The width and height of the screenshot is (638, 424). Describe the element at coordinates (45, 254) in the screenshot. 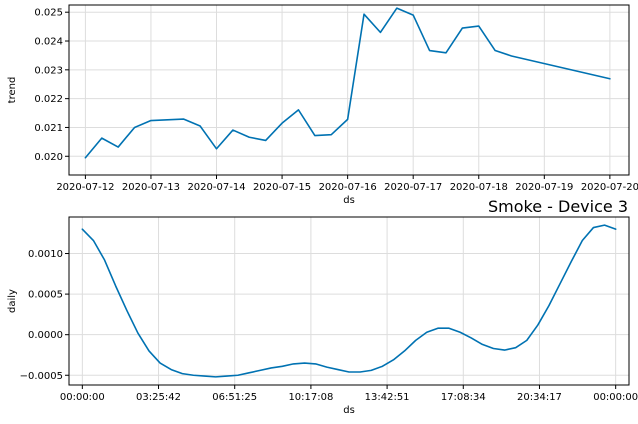

I see `y-tick-label: 0.0010` at that location.